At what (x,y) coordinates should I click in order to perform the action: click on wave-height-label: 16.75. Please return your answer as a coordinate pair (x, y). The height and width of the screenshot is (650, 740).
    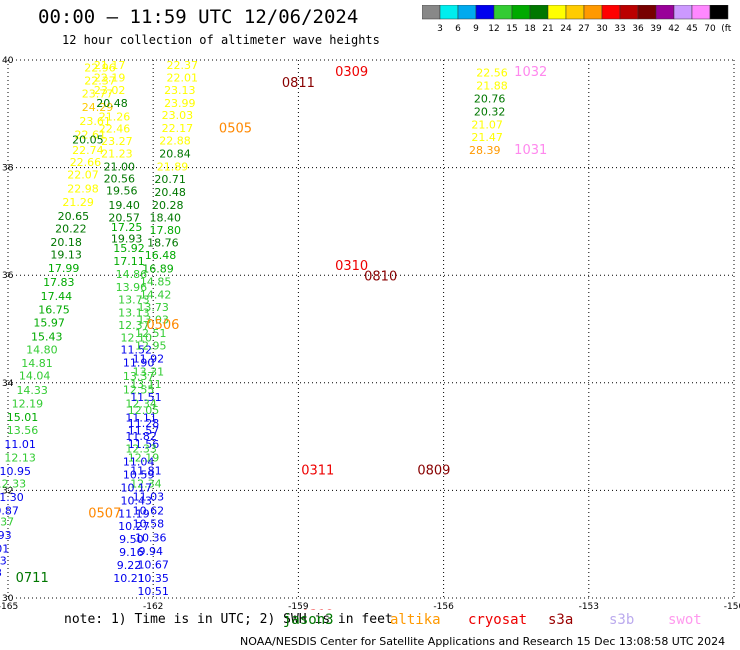
    Looking at the image, I should click on (54, 309).